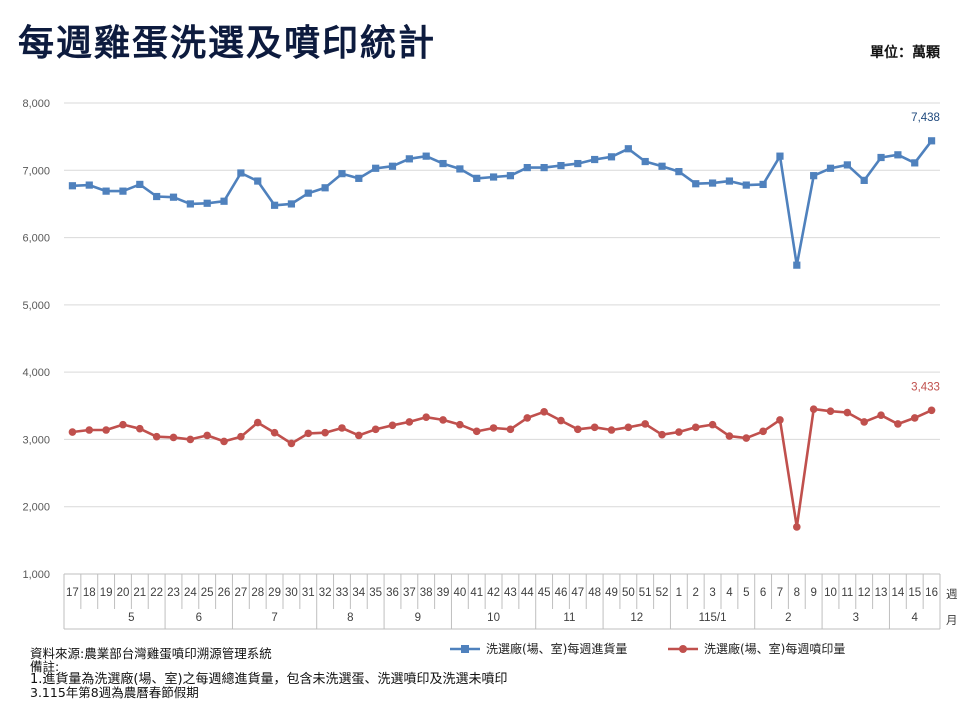 This screenshot has width=960, height=720. What do you see at coordinates (36, 239) in the screenshot?
I see `y-tick-label: 6,000` at bounding box center [36, 239].